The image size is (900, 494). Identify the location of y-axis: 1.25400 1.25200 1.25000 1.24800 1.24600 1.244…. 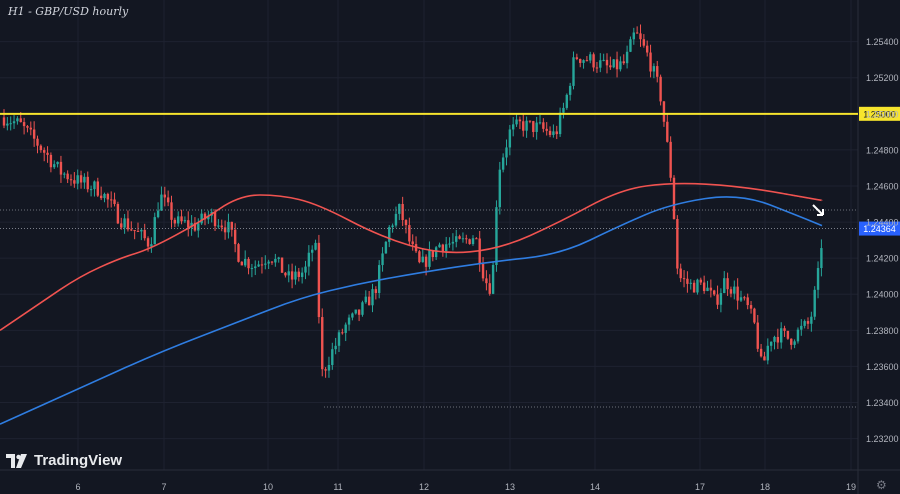
(882, 240).